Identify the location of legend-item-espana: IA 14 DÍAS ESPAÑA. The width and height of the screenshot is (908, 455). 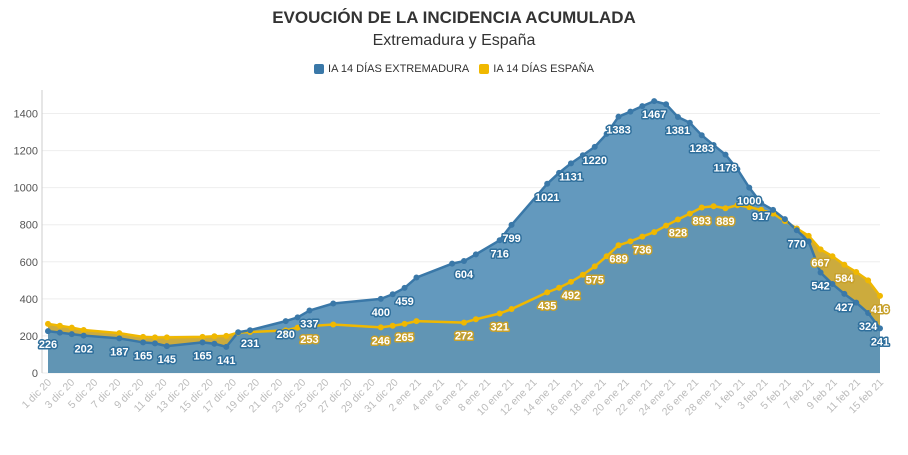
(536, 69).